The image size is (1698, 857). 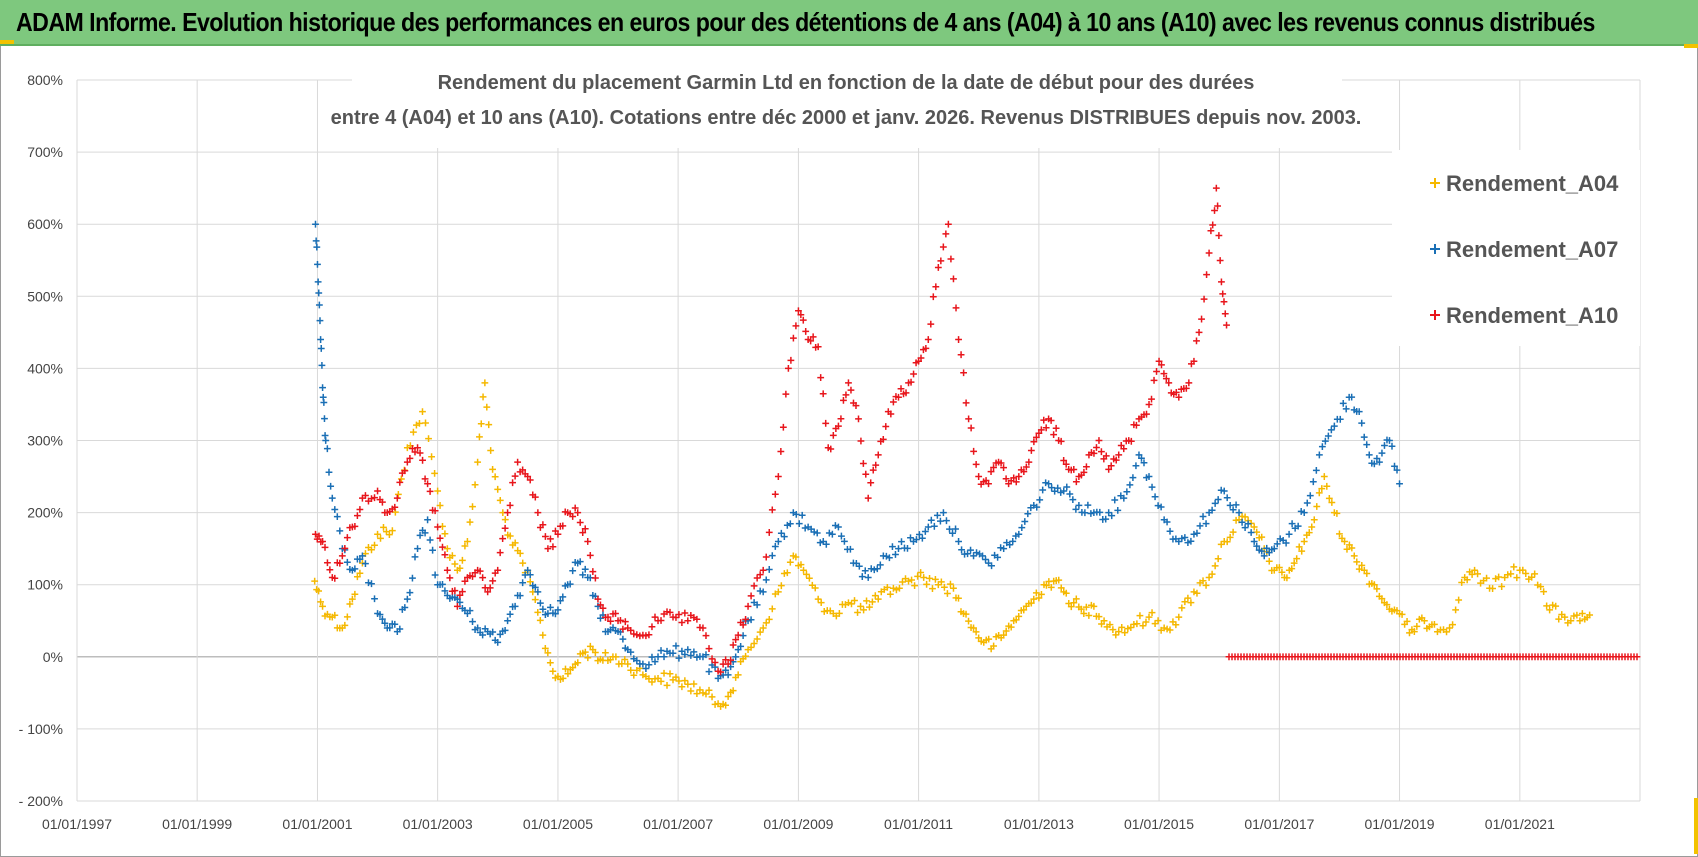 I want to click on legend-marker, so click(x=1435, y=183).